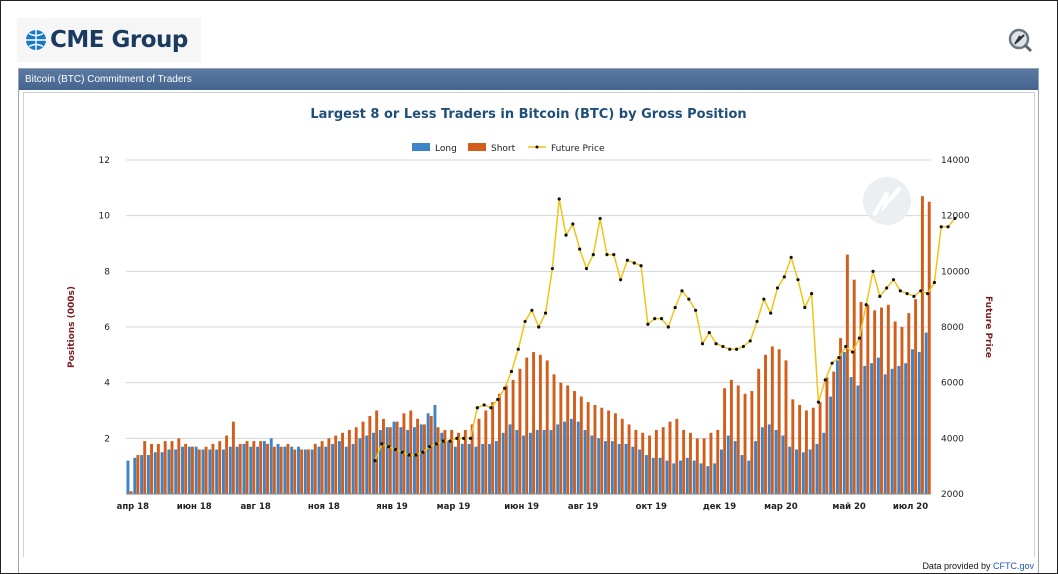 This screenshot has width=1058, height=574. What do you see at coordinates (194, 507) in the screenshot?
I see `x-tick-label: июн 18` at bounding box center [194, 507].